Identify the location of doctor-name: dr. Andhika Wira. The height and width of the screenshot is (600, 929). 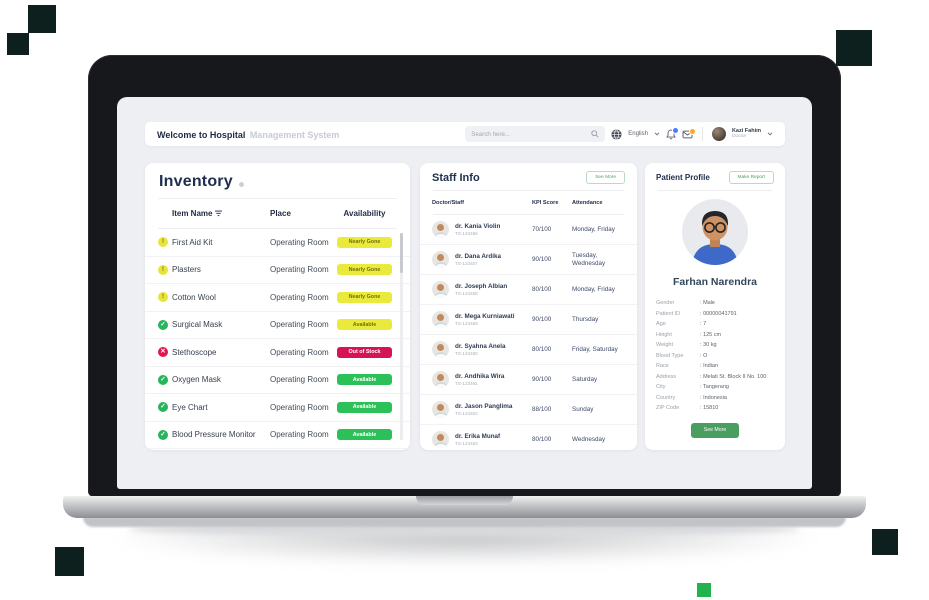
(480, 376).